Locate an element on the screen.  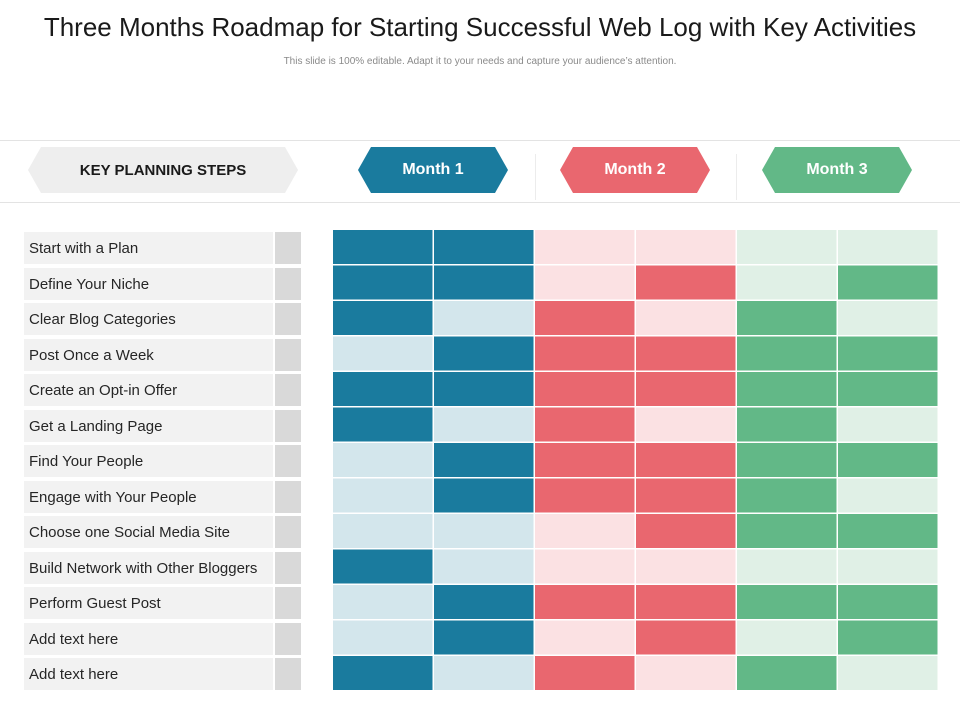
step-label: Create an Opt-in Offer is located at coordinates (148, 390).